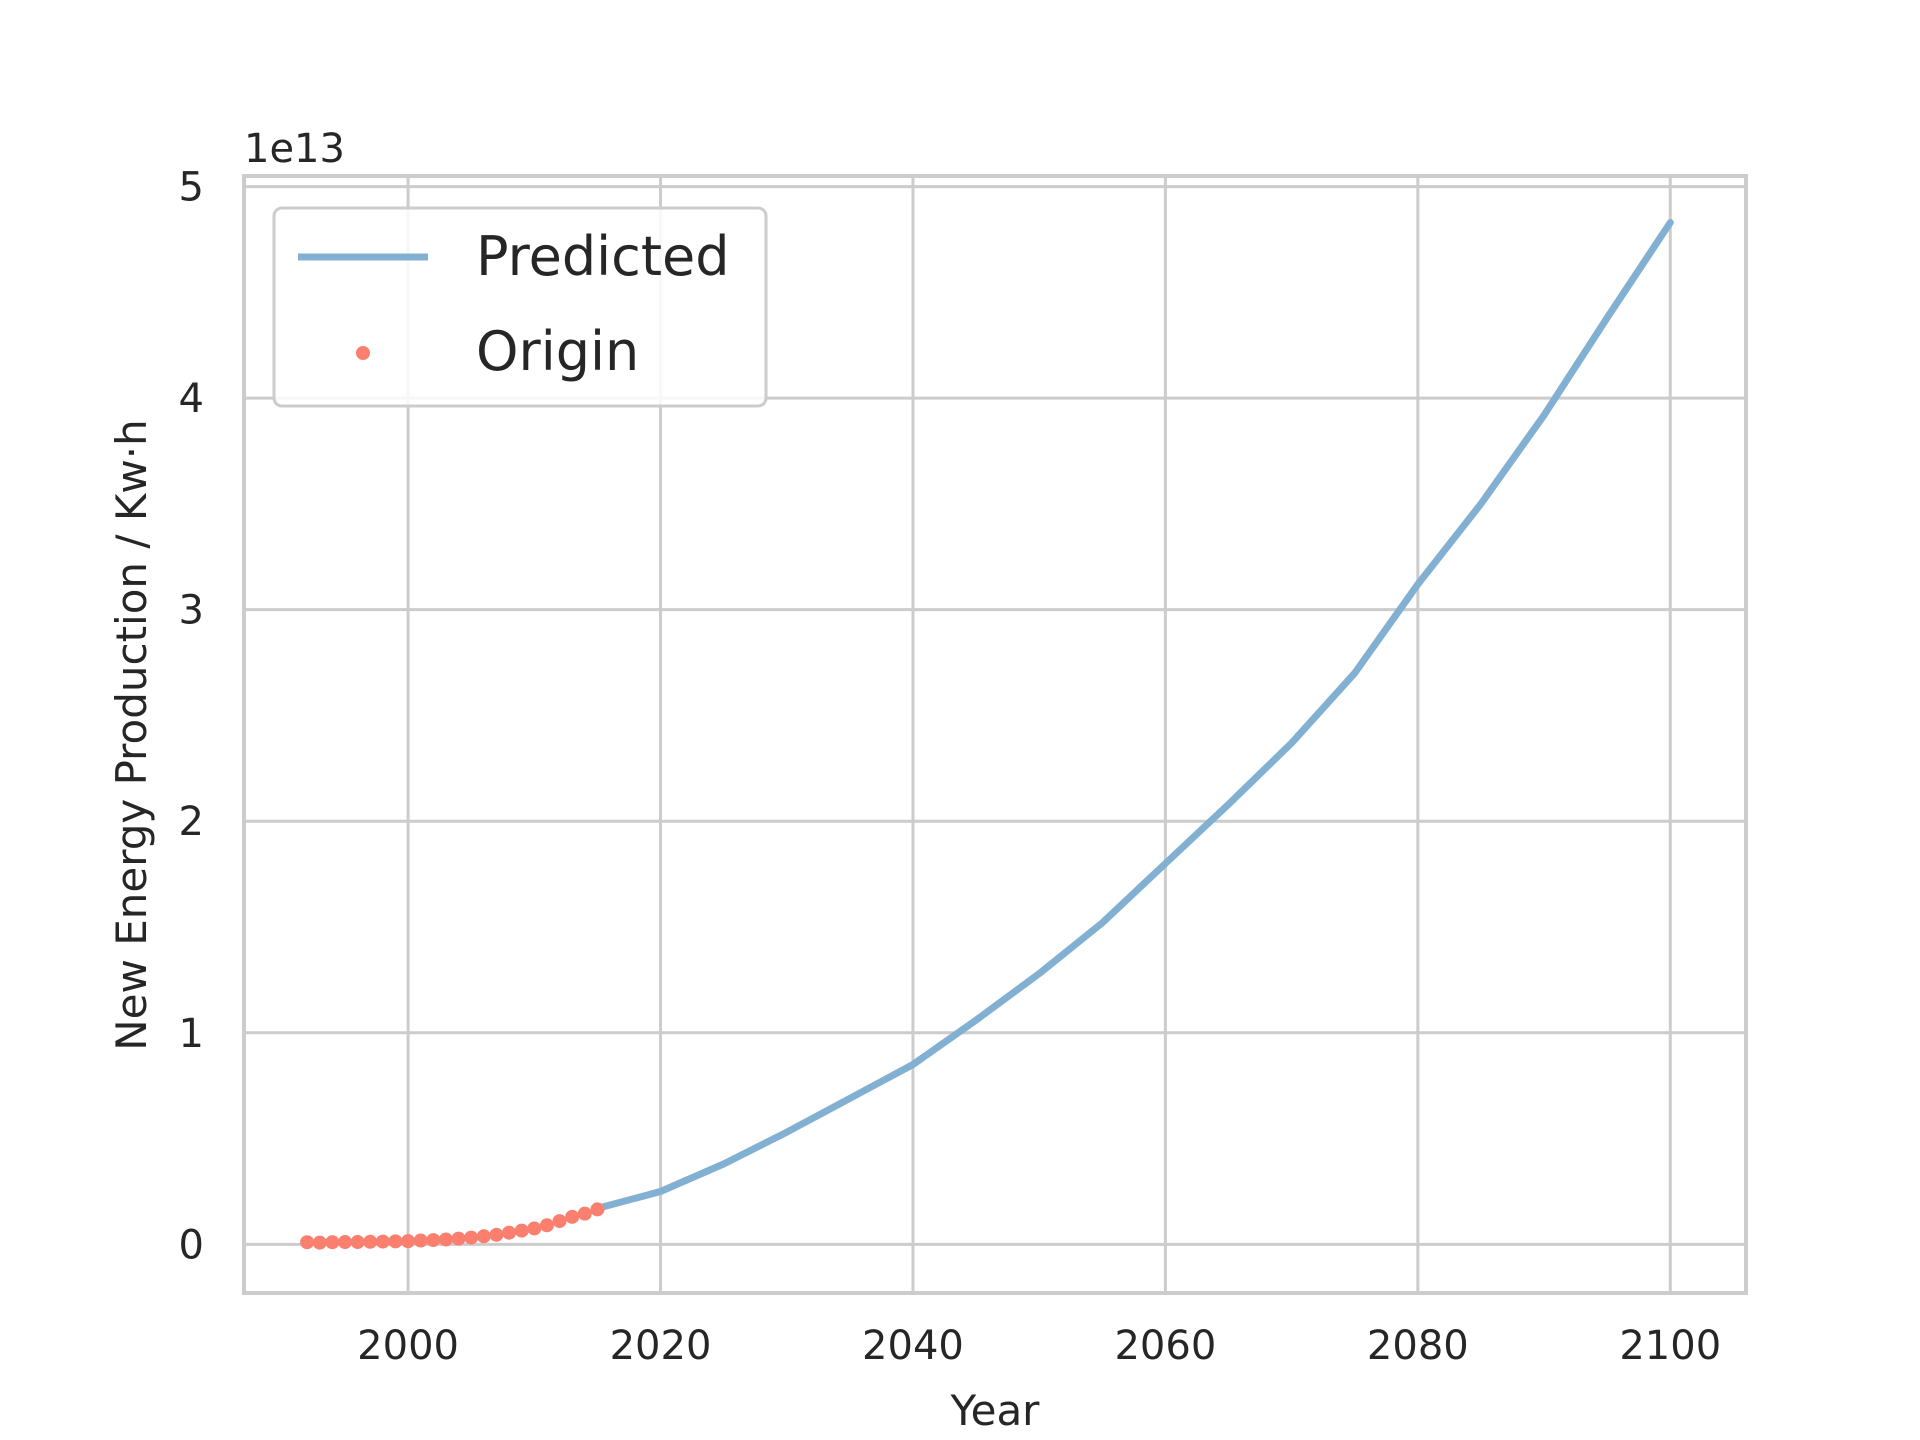  What do you see at coordinates (131, 735) in the screenshot?
I see `y-axis-label: New Energy Production / Kw·h` at bounding box center [131, 735].